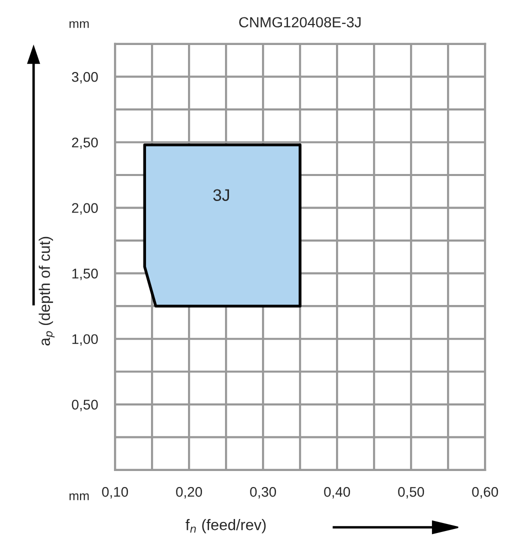  What do you see at coordinates (85, 78) in the screenshot?
I see `y-tick-label: 3,00` at bounding box center [85, 78].